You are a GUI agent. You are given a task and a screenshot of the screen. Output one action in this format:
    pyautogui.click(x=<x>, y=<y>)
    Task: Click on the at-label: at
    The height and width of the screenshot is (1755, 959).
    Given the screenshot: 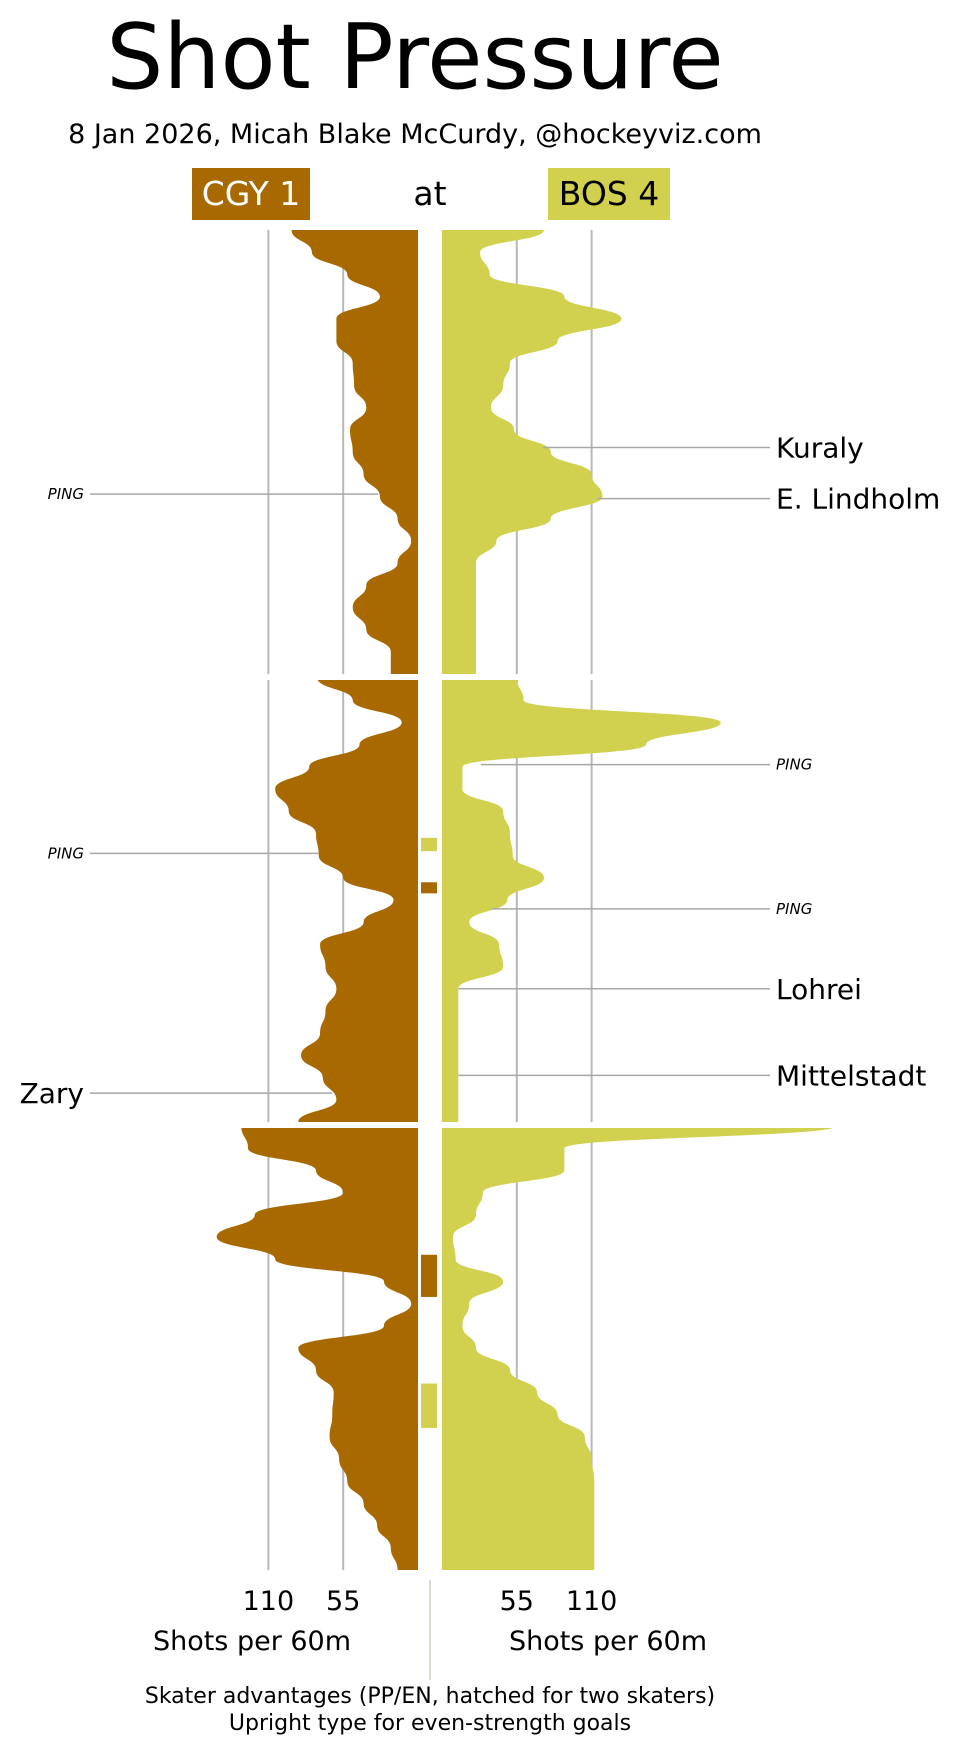 What is the action you would take?
    pyautogui.click(x=429, y=193)
    